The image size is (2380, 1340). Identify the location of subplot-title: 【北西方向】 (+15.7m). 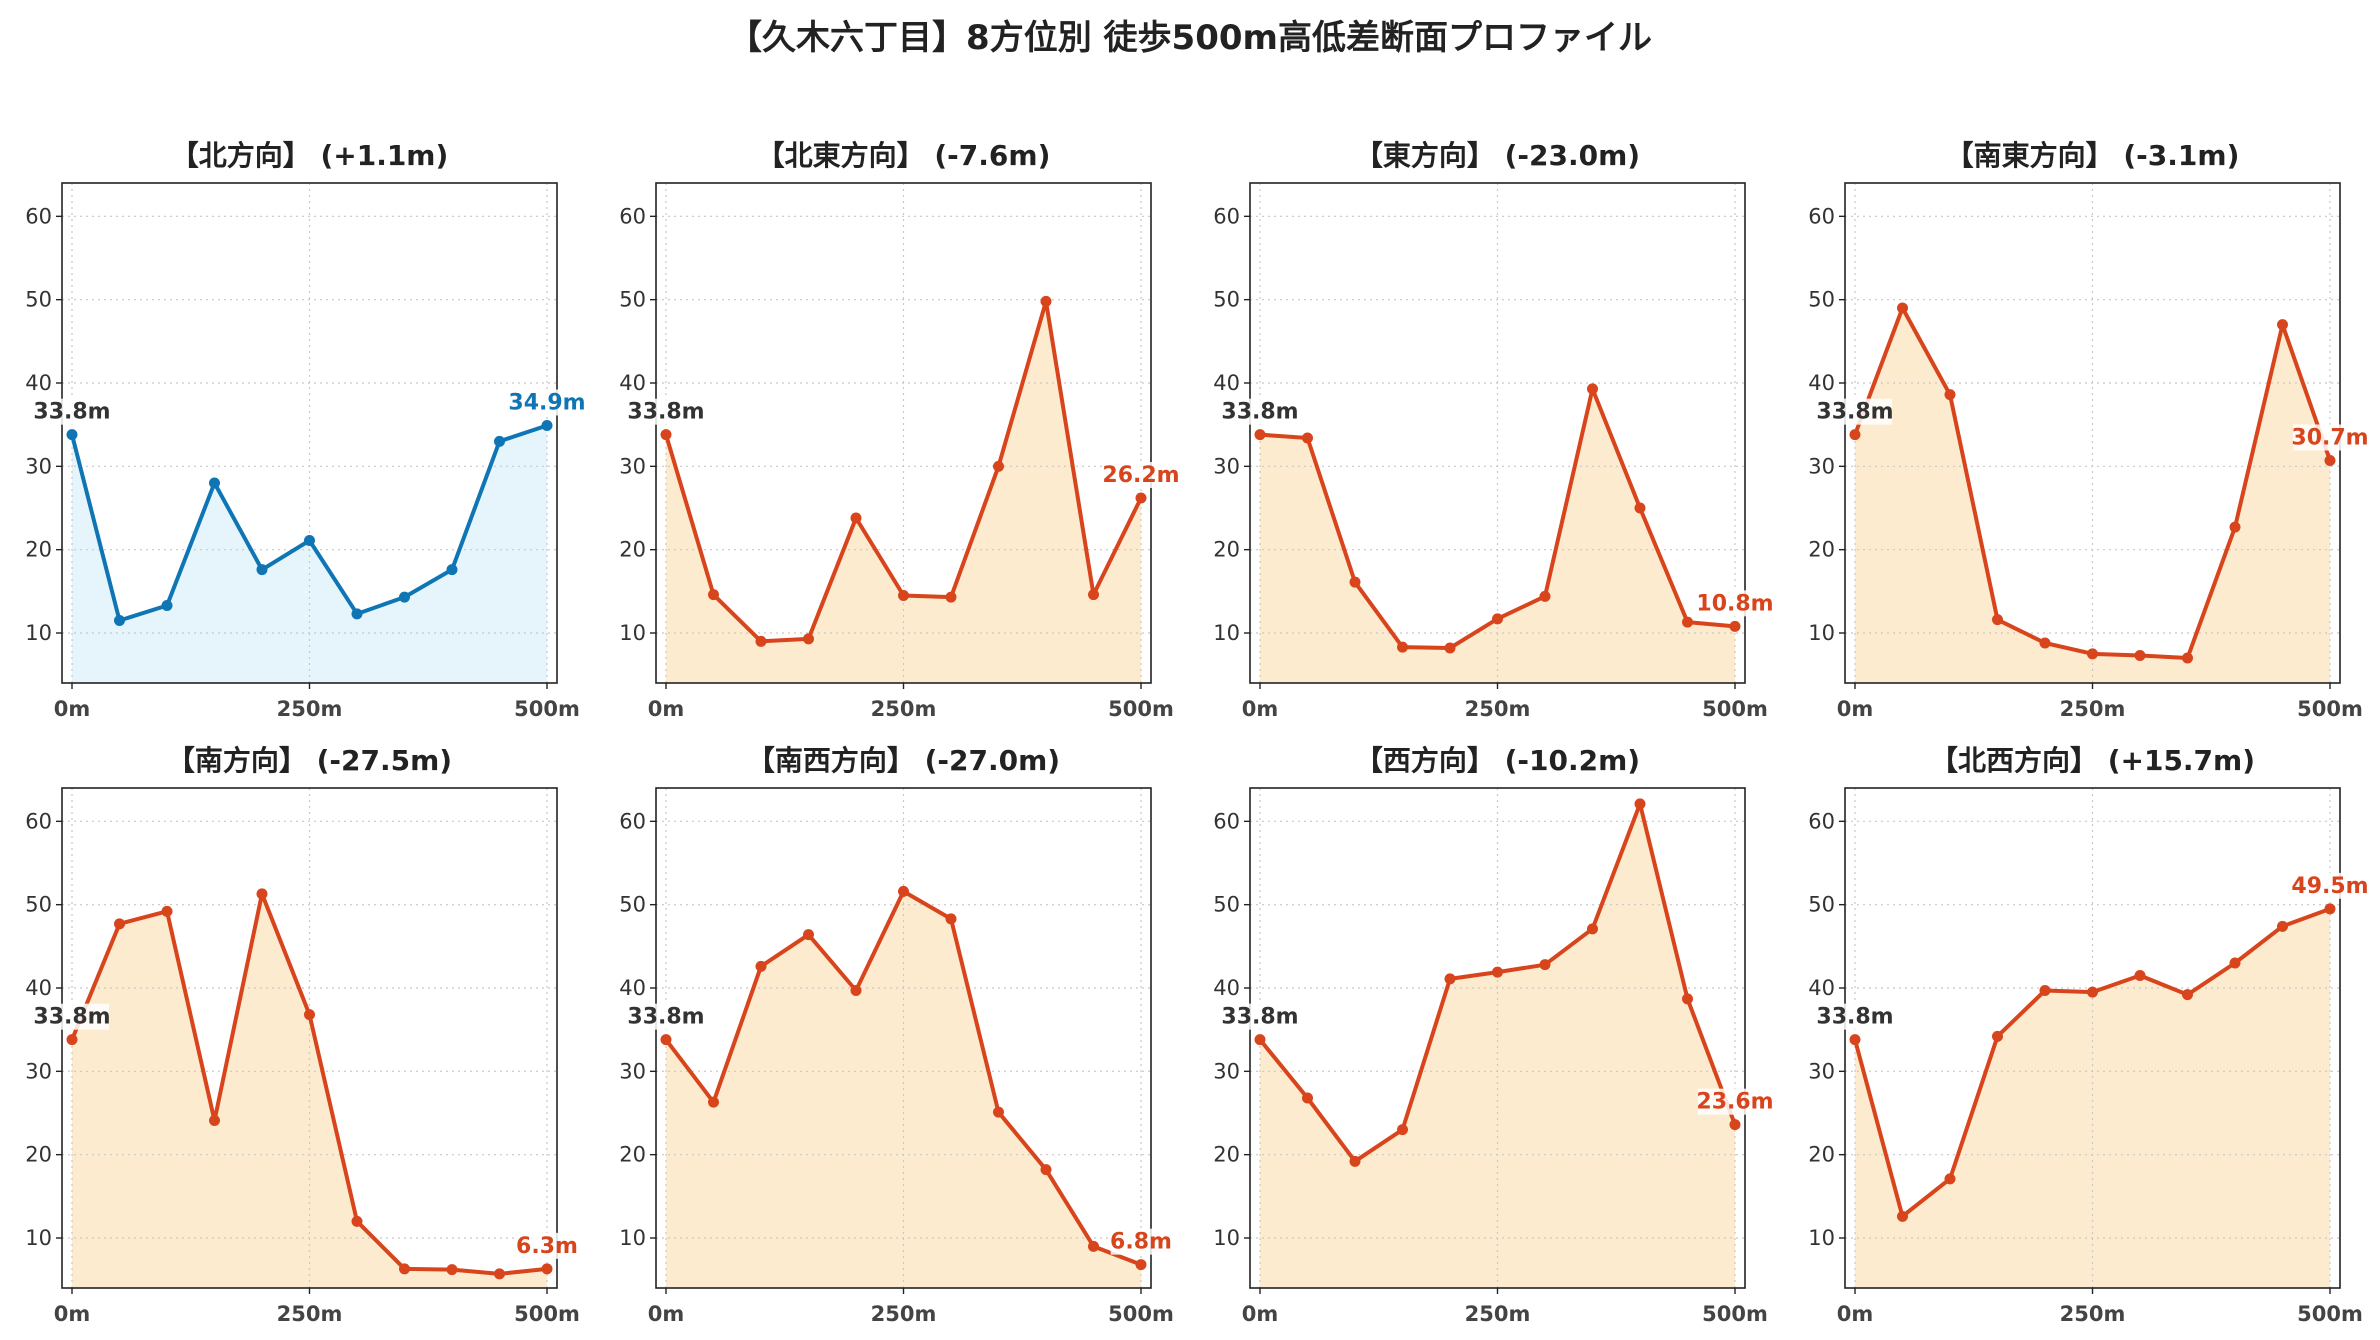
(2092, 760).